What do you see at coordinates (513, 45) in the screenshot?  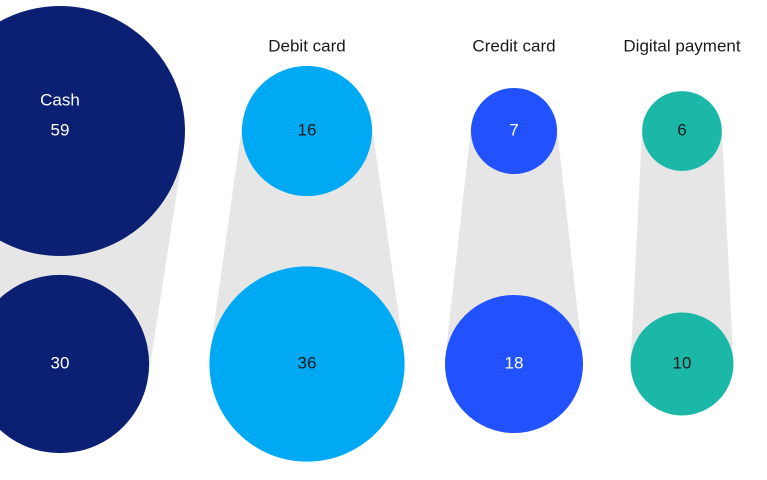 I see `category-label: Credit card` at bounding box center [513, 45].